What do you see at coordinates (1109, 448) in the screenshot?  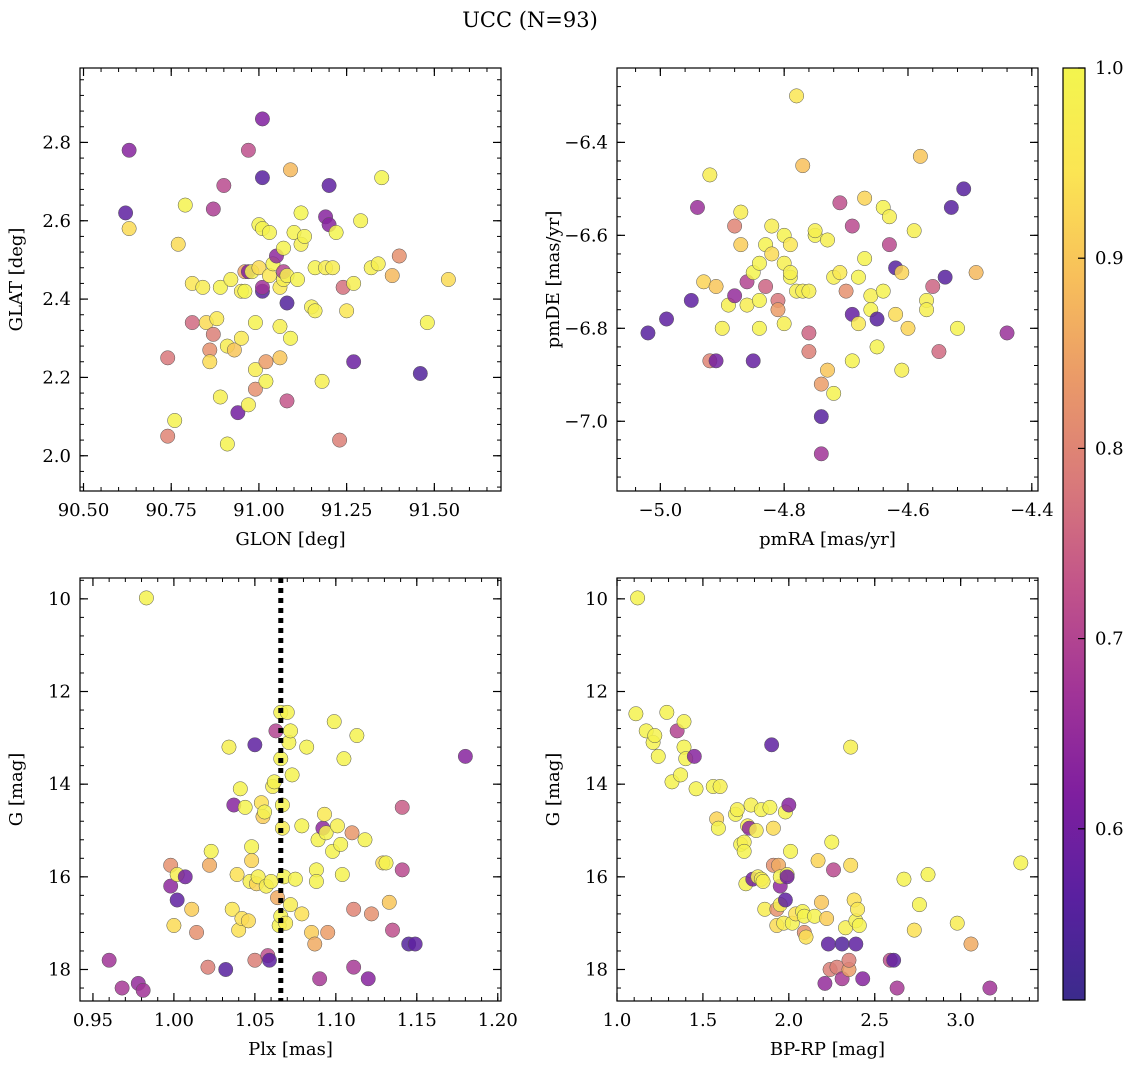 I see `colorbar-tick-label: 0.8` at bounding box center [1109, 448].